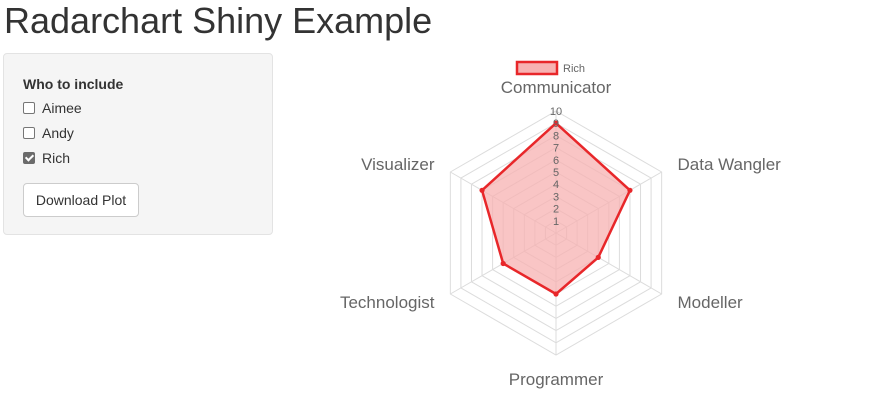 The height and width of the screenshot is (418, 881). I want to click on tick-label: 2, so click(556, 210).